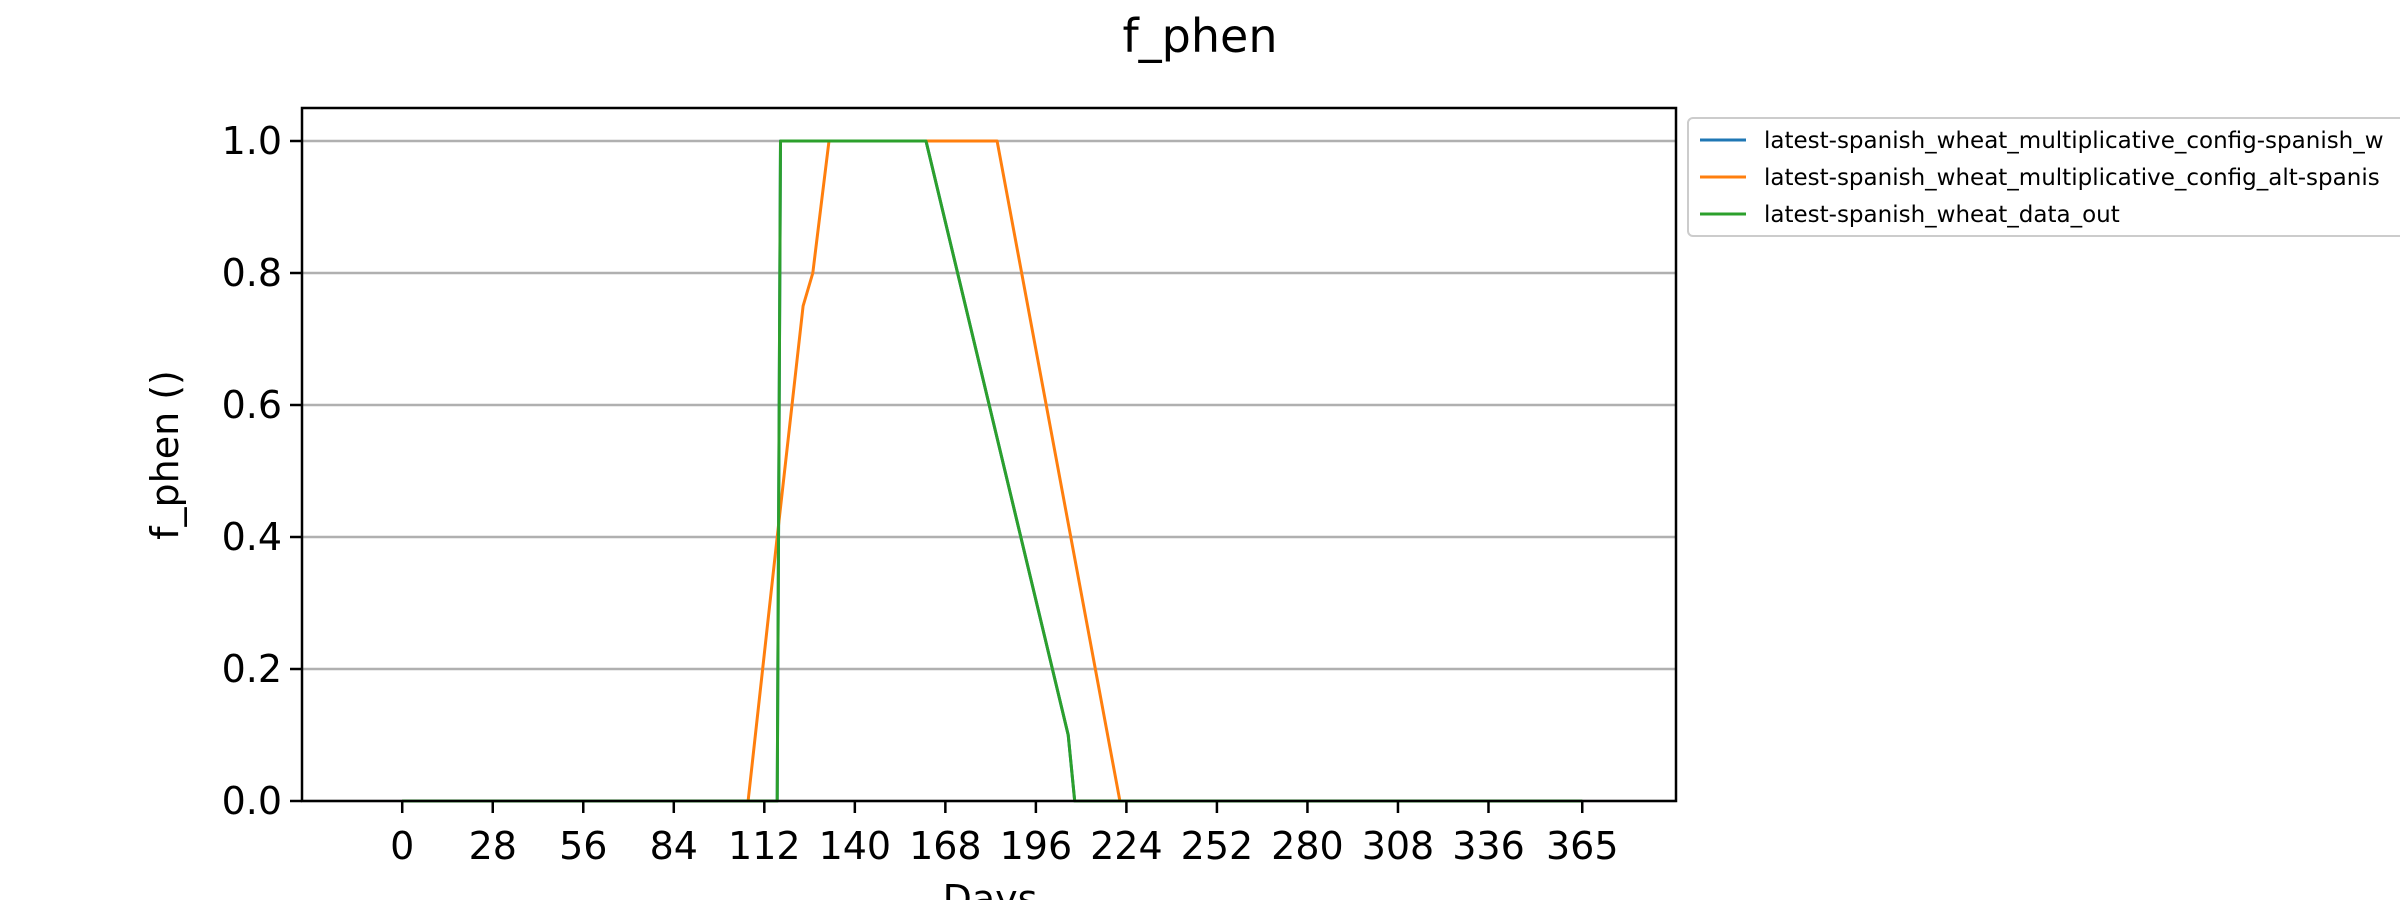 The width and height of the screenshot is (2400, 900). I want to click on x-tick-label: 28, so click(493, 846).